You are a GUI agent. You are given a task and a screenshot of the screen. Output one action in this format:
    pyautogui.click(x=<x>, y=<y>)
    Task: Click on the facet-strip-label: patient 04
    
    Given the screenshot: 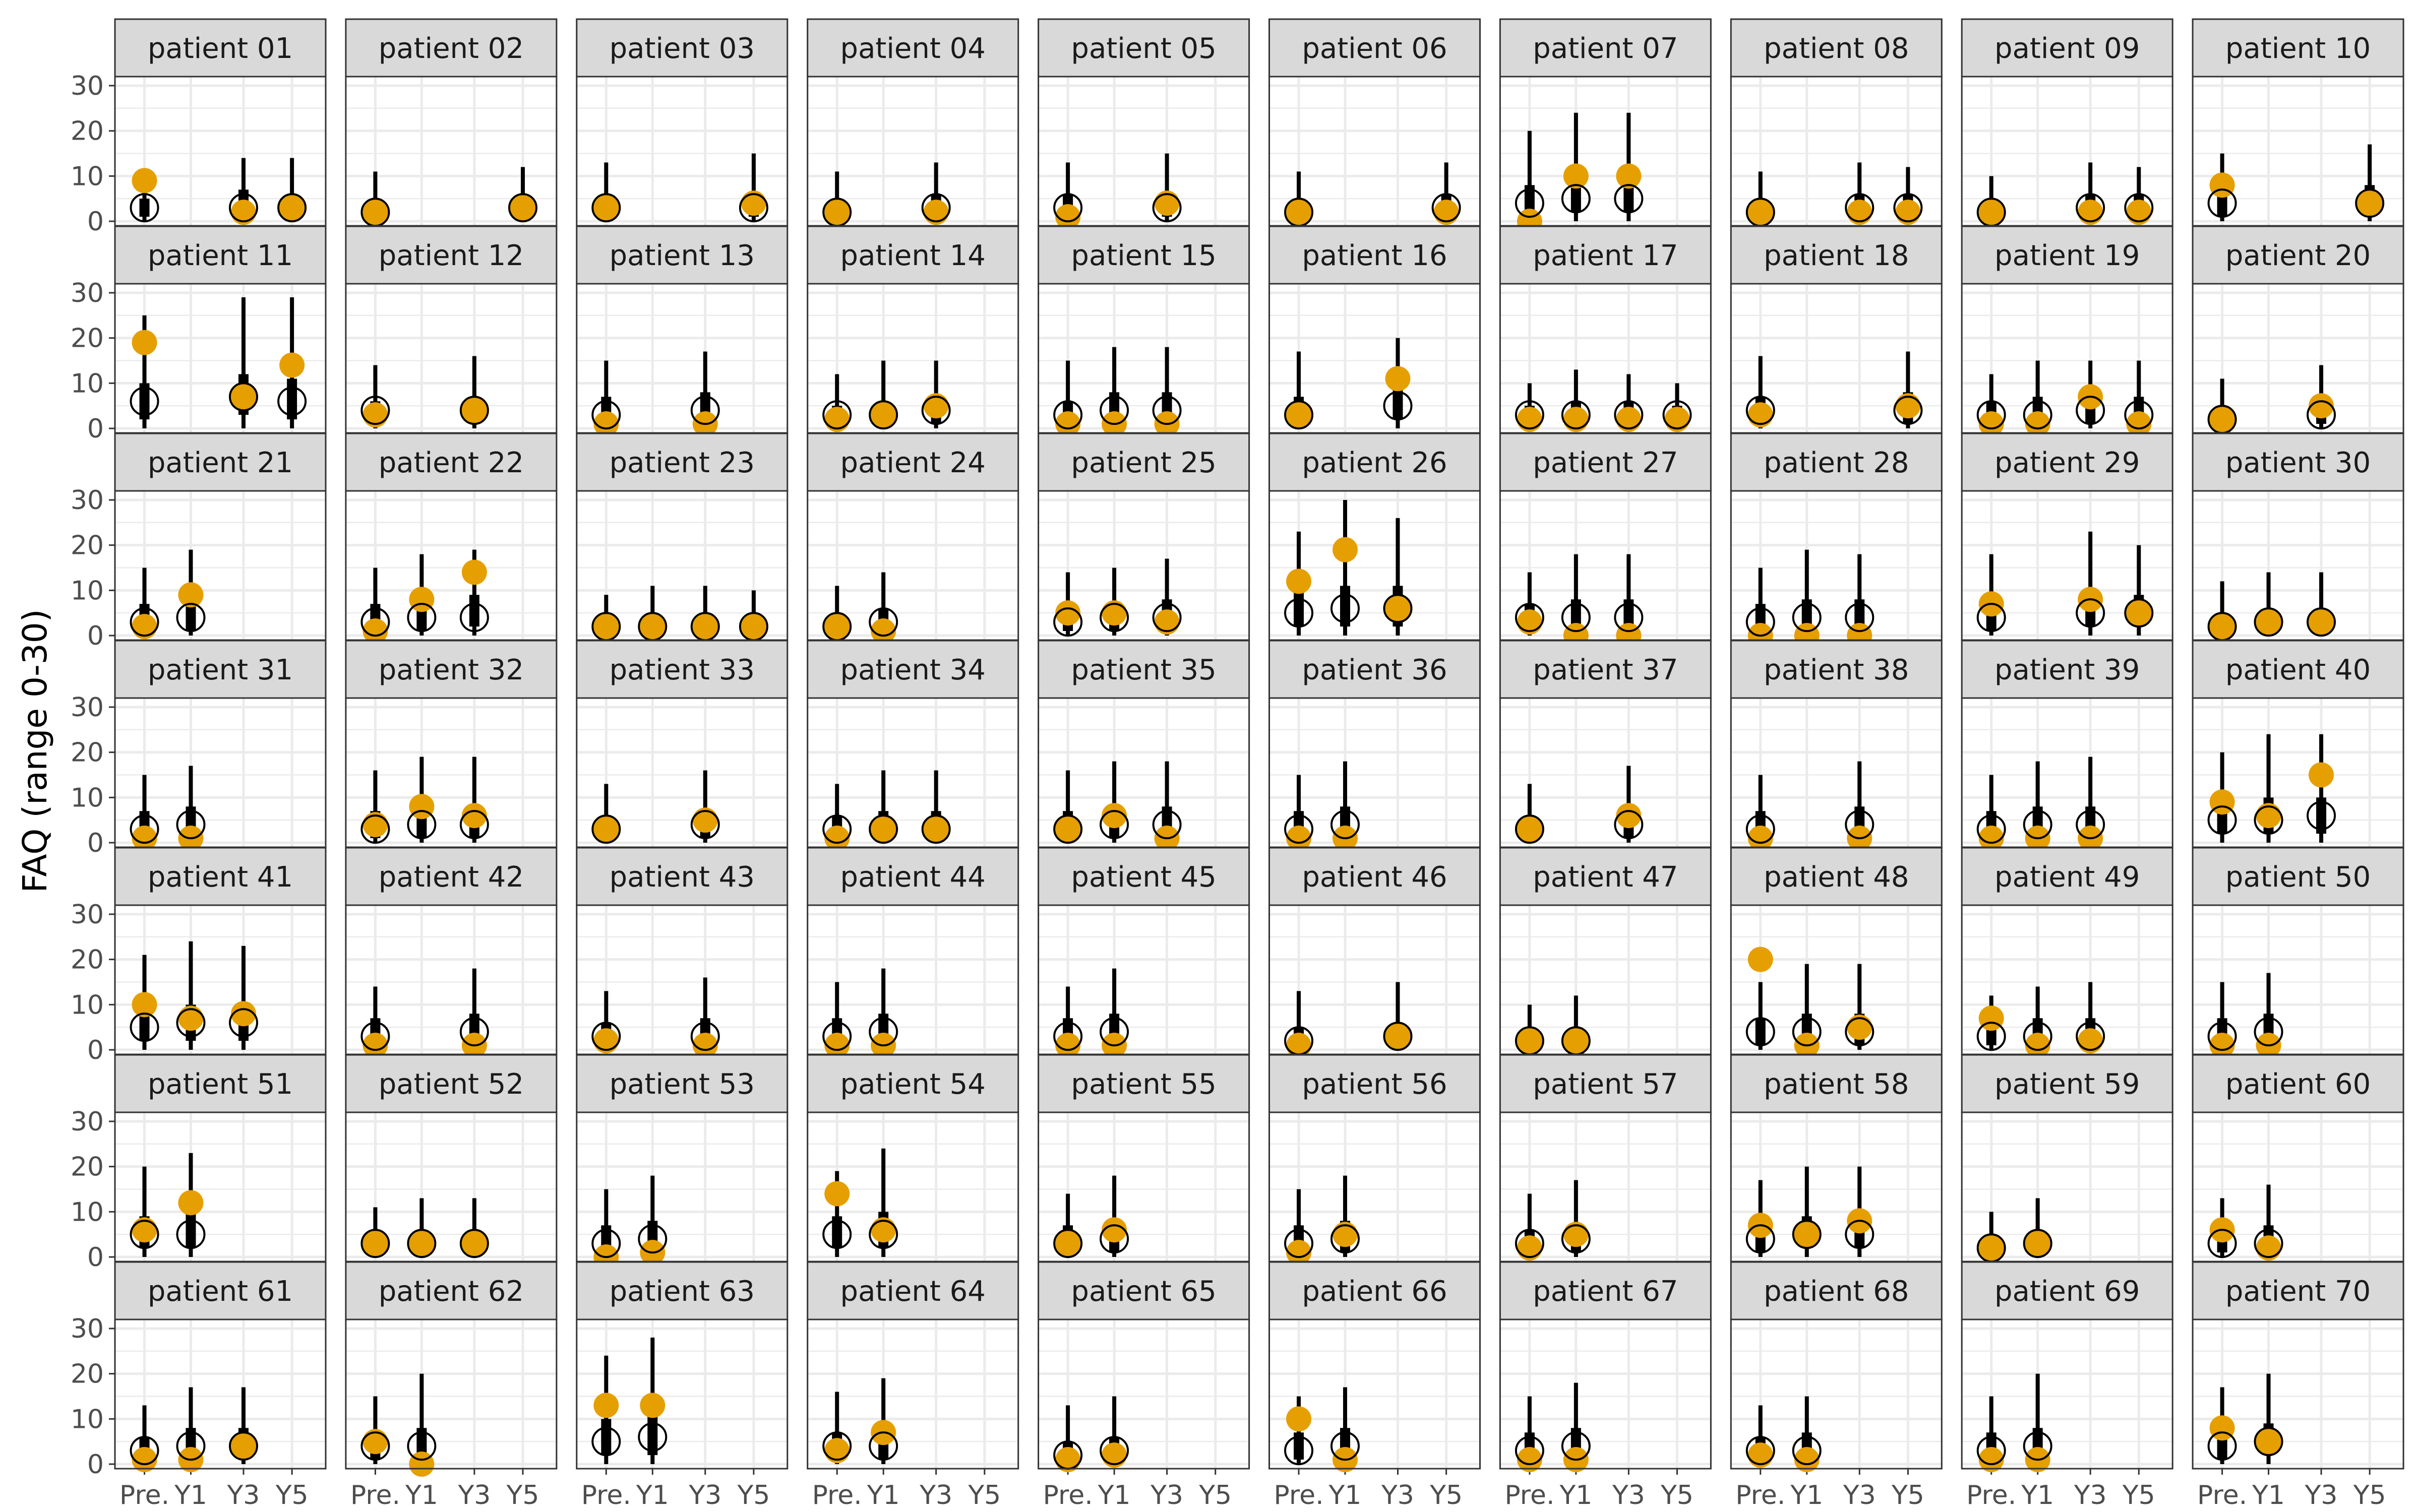 What is the action you would take?
    pyautogui.click(x=913, y=48)
    